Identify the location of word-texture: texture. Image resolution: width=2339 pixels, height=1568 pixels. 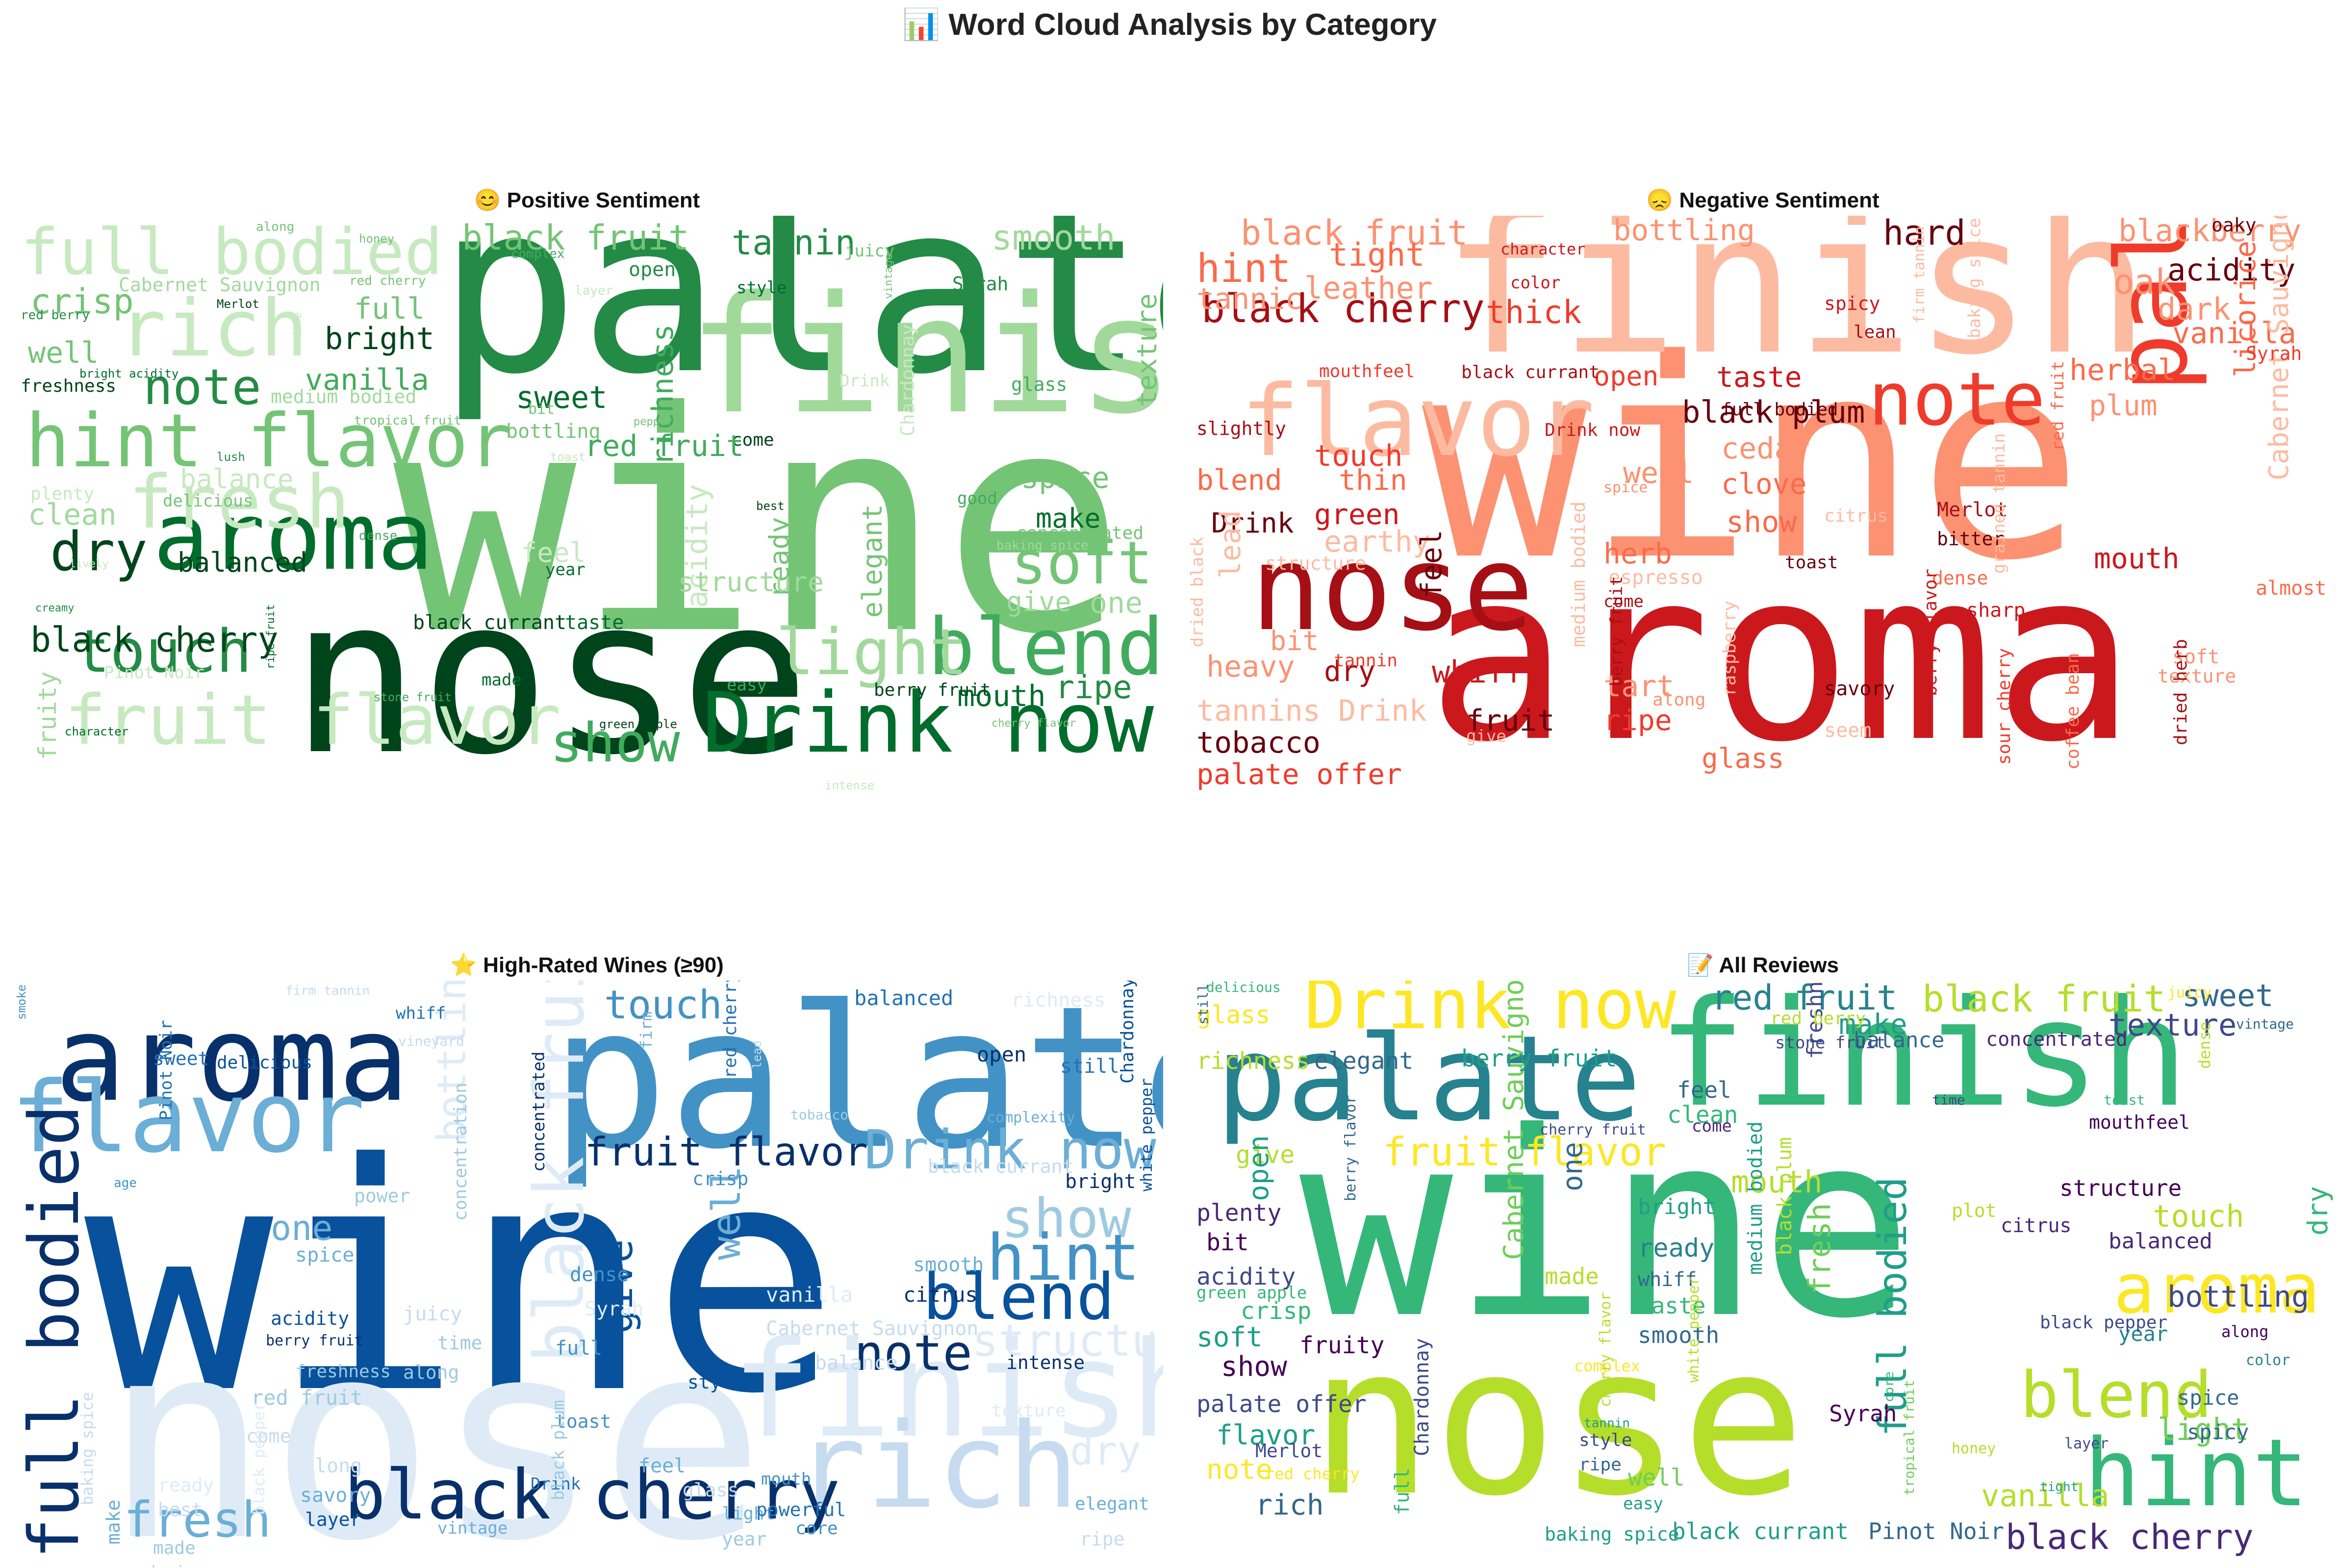
(1029, 1411).